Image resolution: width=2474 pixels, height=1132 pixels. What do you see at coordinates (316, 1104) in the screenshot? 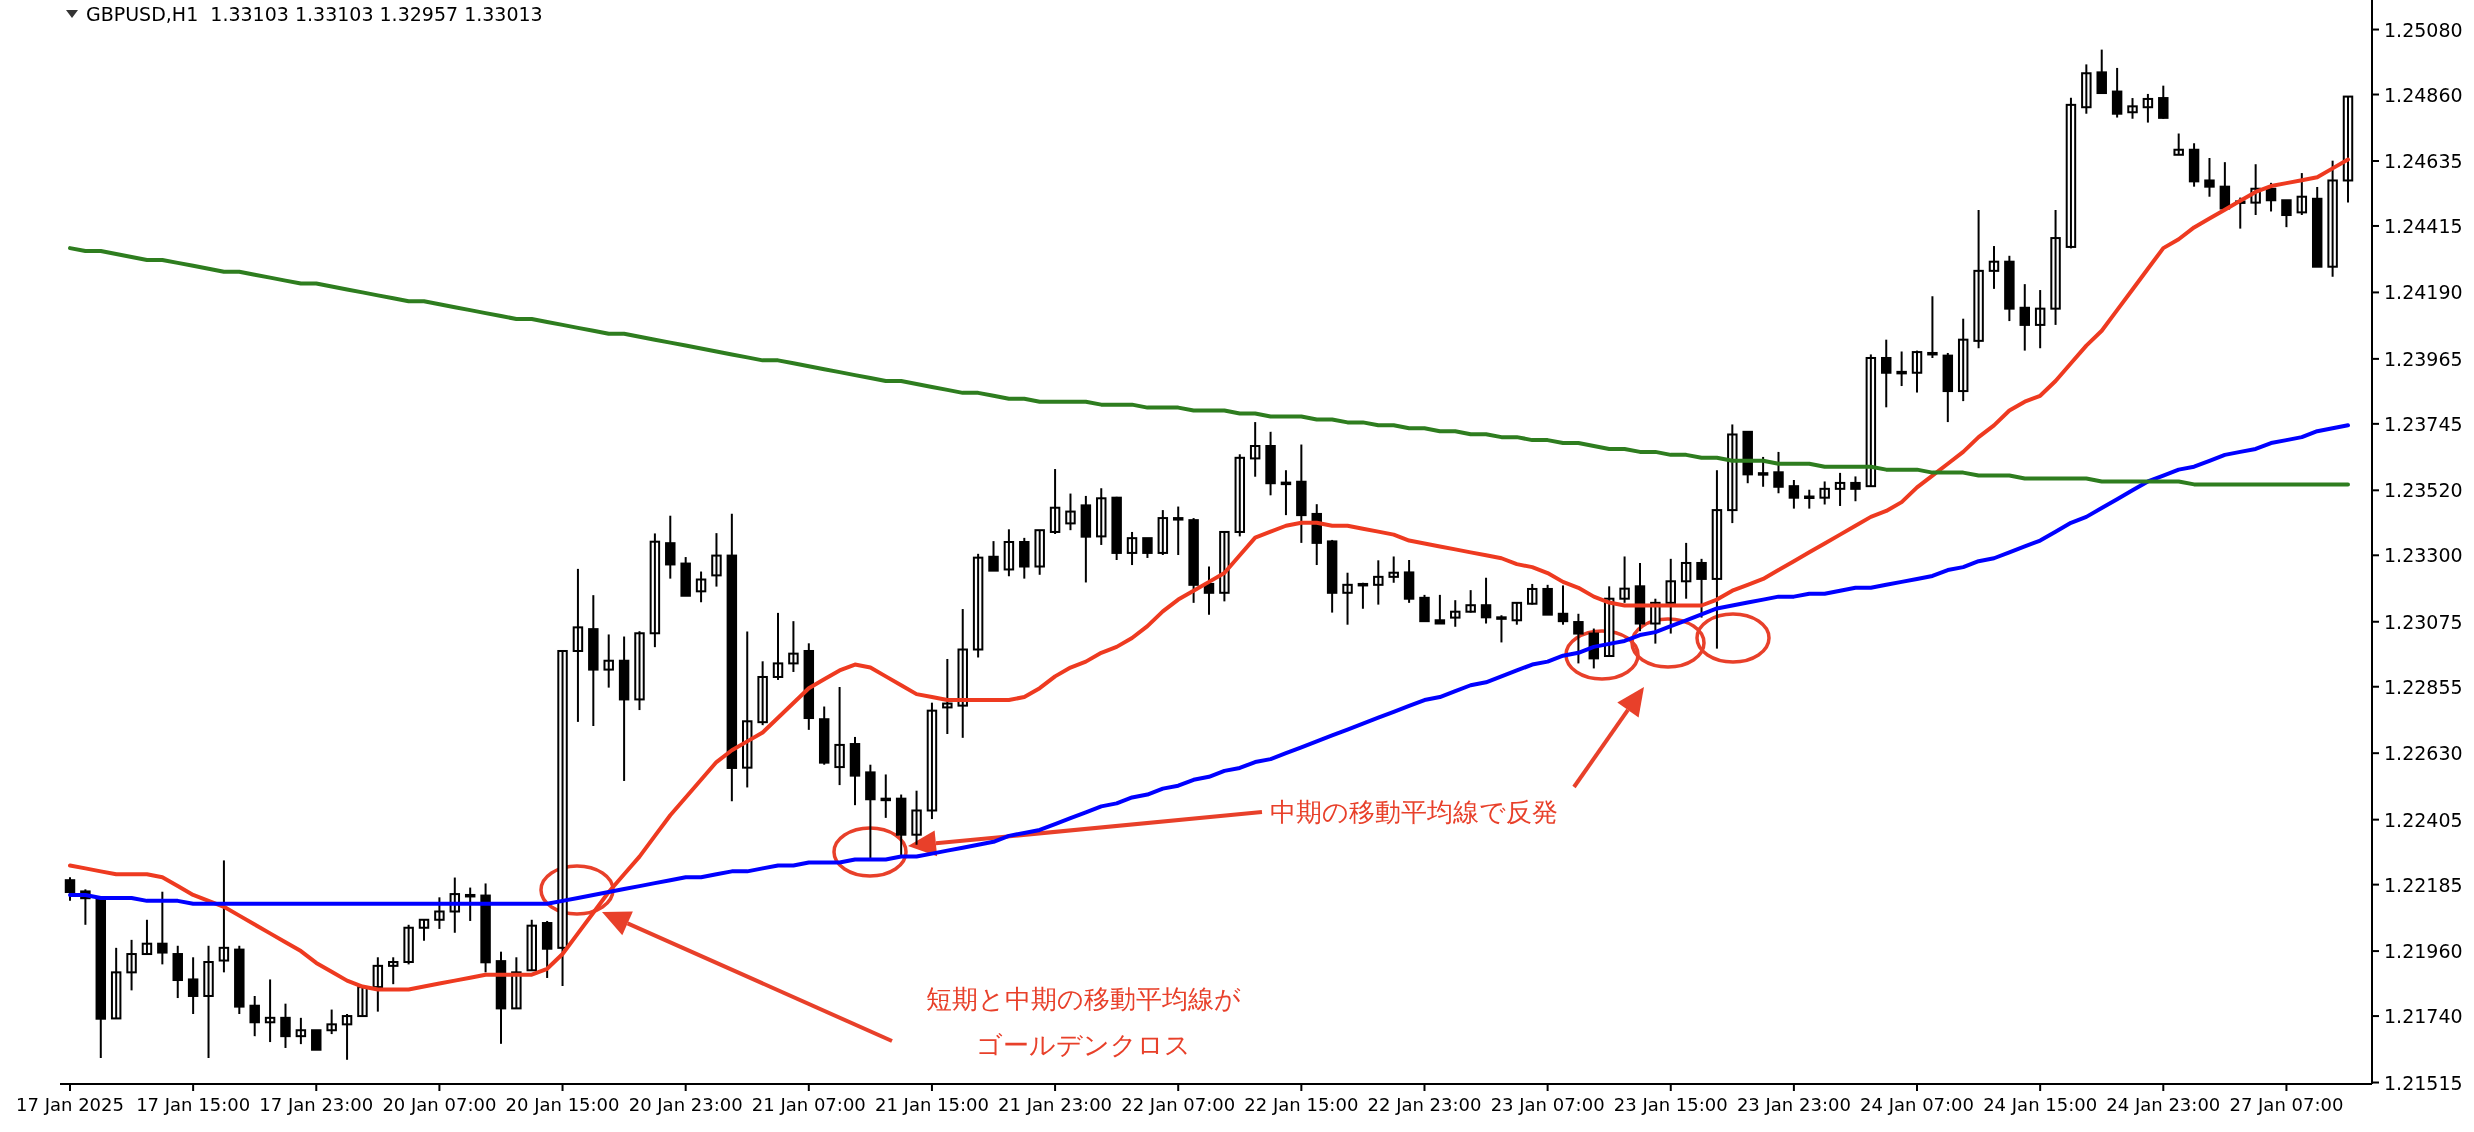
I see `x-tick-label: 17 Jan 23:00` at bounding box center [316, 1104].